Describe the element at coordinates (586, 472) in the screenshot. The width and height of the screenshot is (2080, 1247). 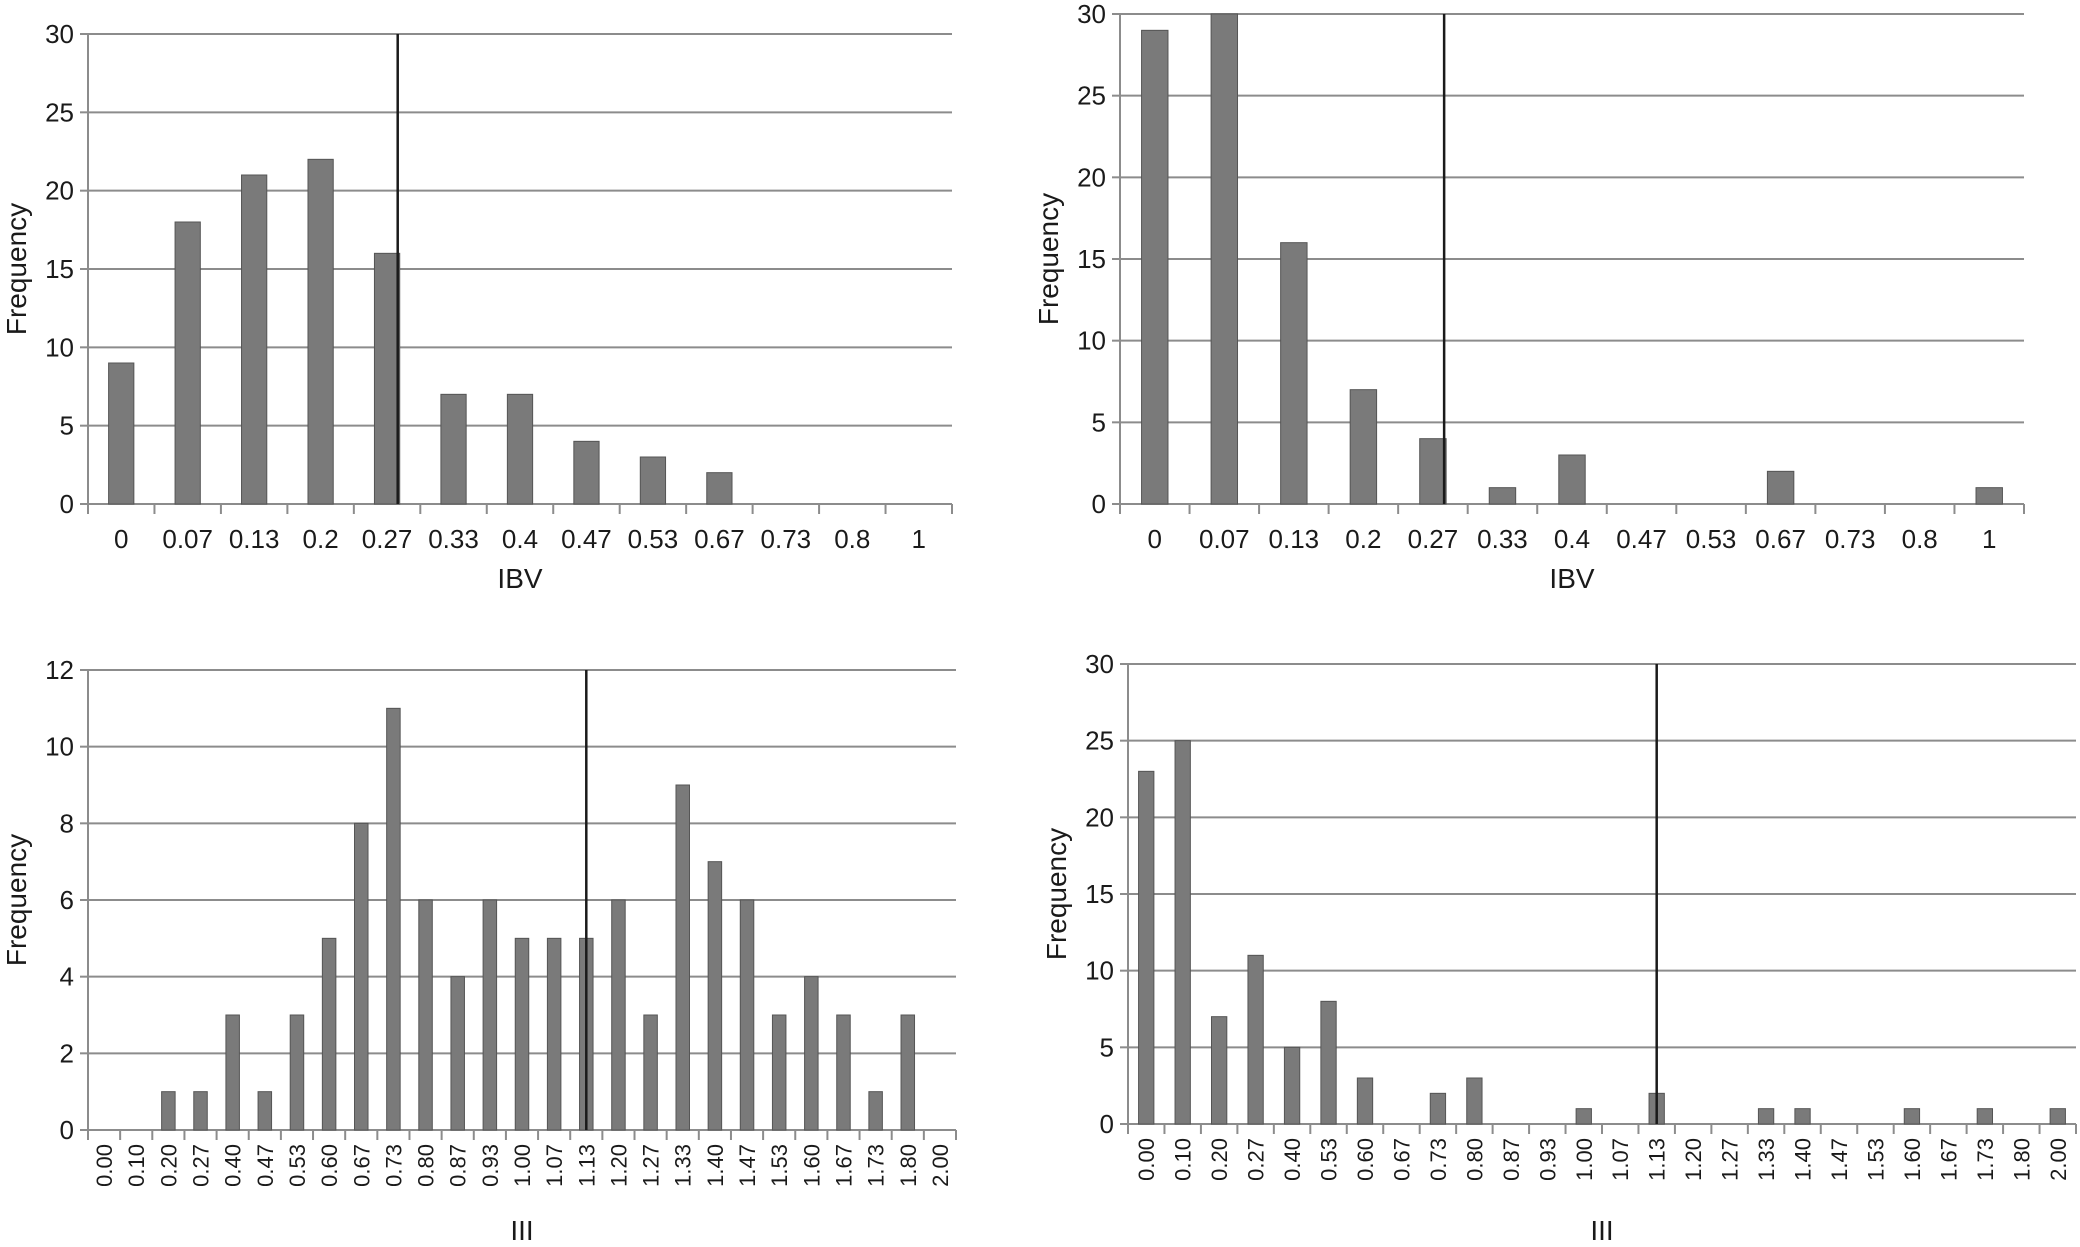
I see `bar-0.47` at that location.